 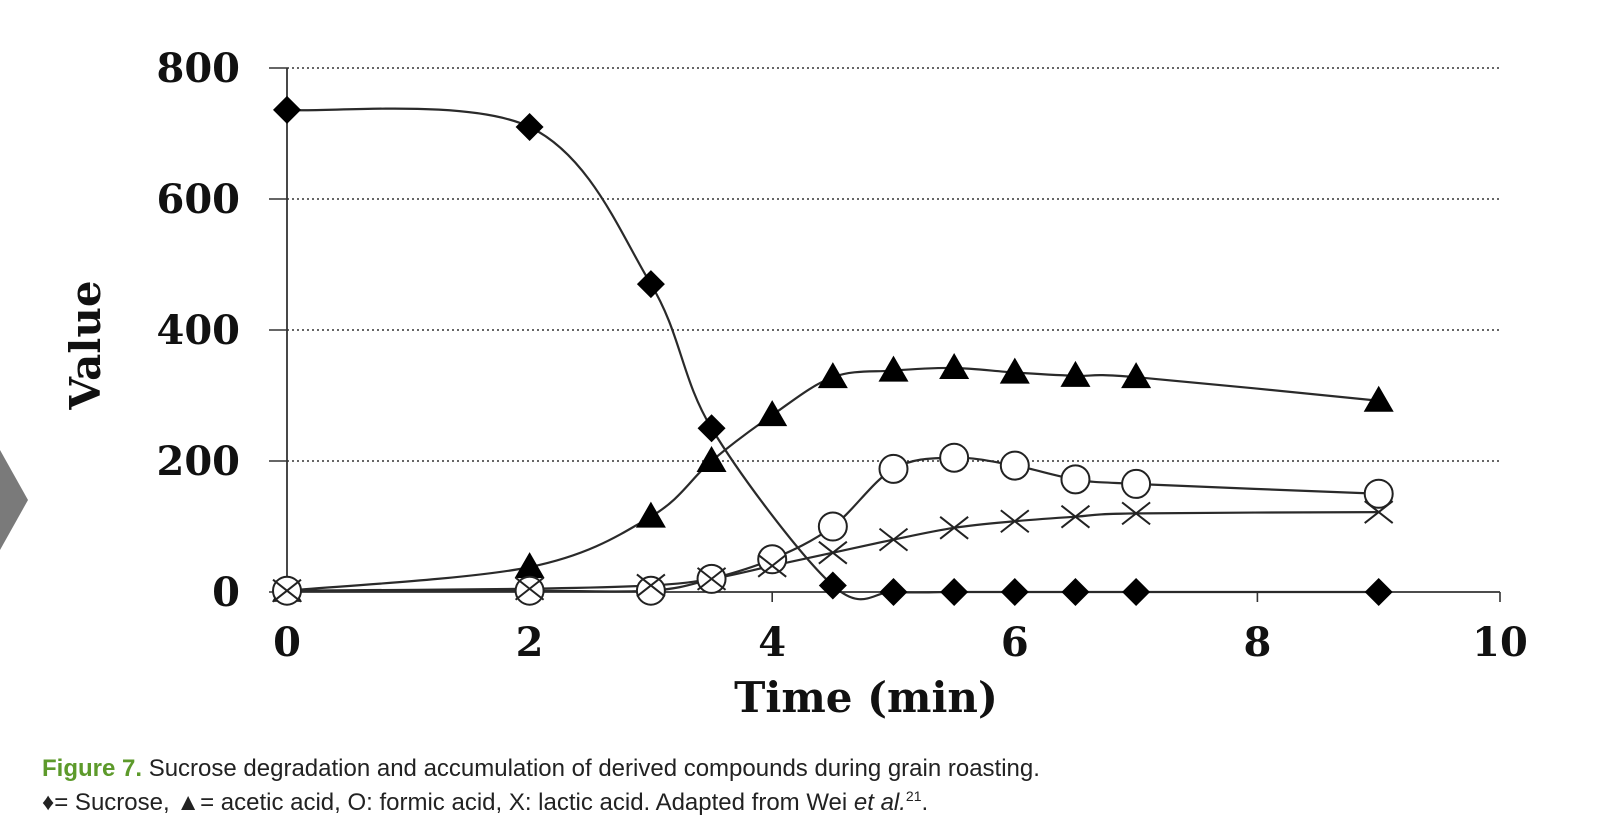 What do you see at coordinates (866, 697) in the screenshot?
I see `x-axis-label: Time (min)` at bounding box center [866, 697].